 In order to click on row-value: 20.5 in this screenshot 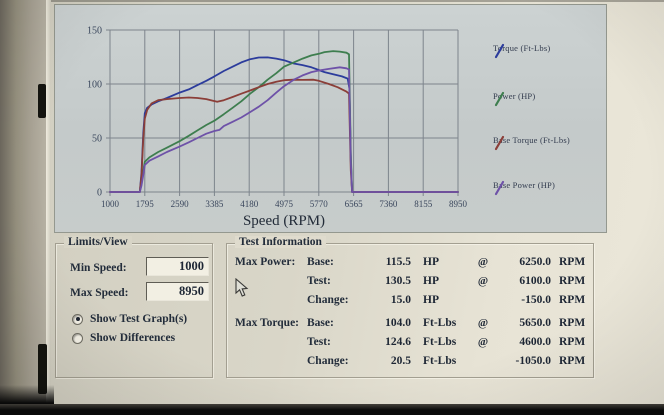, I will do `click(400, 360)`.